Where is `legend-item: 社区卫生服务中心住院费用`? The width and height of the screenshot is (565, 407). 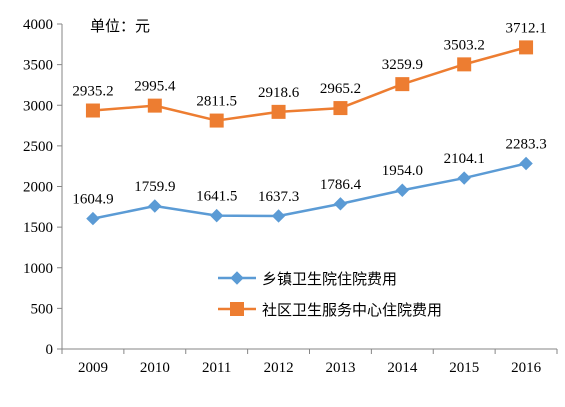 legend-item: 社区卫生服务中心住院费用 is located at coordinates (330, 310).